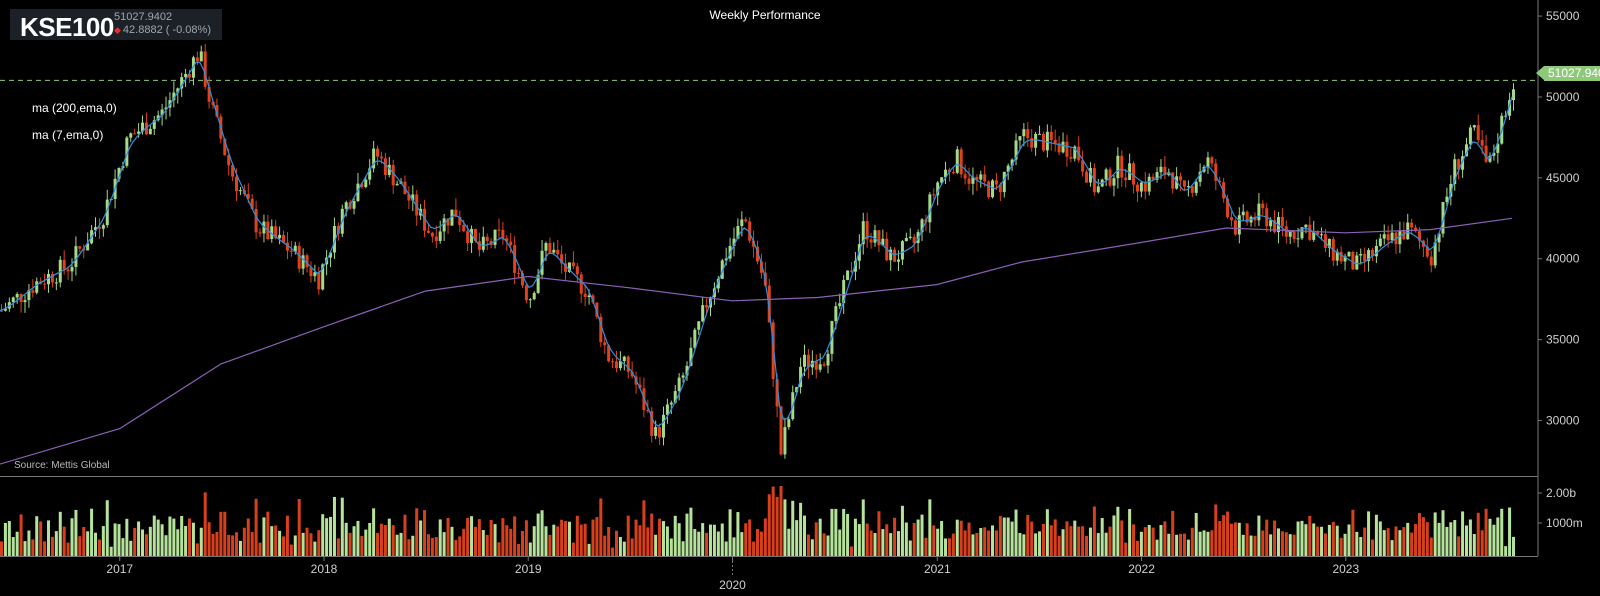 Image resolution: width=1600 pixels, height=596 pixels. Describe the element at coordinates (324, 569) in the screenshot. I see `time-tick-label: 2018` at that location.